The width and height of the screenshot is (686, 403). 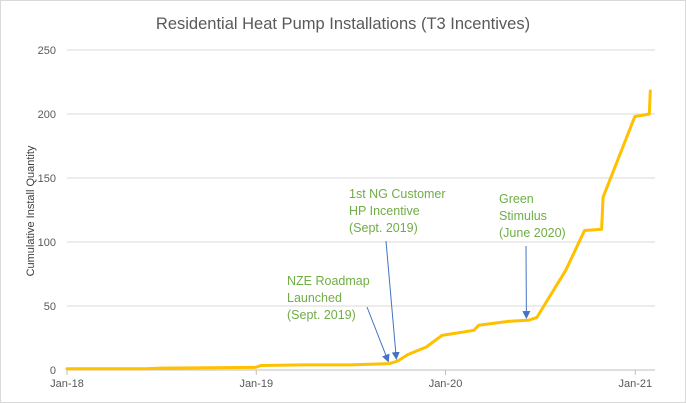 I want to click on annotation-text: NZE Roadmap, so click(x=328, y=281).